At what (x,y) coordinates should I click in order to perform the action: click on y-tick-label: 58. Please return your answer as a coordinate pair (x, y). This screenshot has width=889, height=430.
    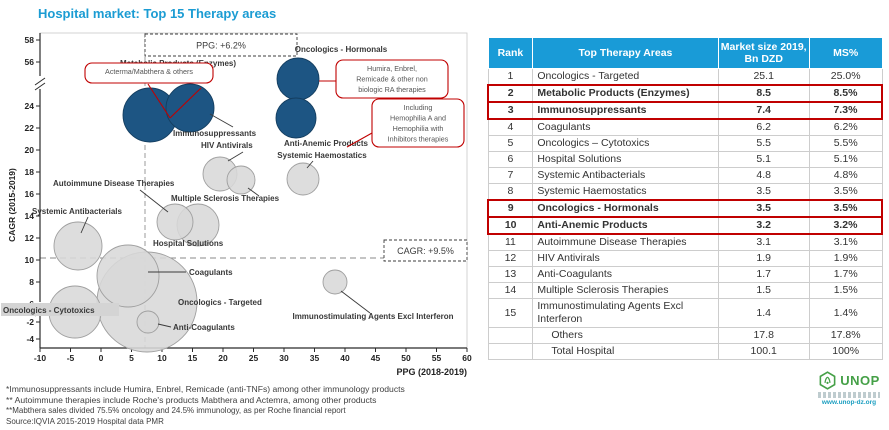
    Looking at the image, I should click on (30, 40).